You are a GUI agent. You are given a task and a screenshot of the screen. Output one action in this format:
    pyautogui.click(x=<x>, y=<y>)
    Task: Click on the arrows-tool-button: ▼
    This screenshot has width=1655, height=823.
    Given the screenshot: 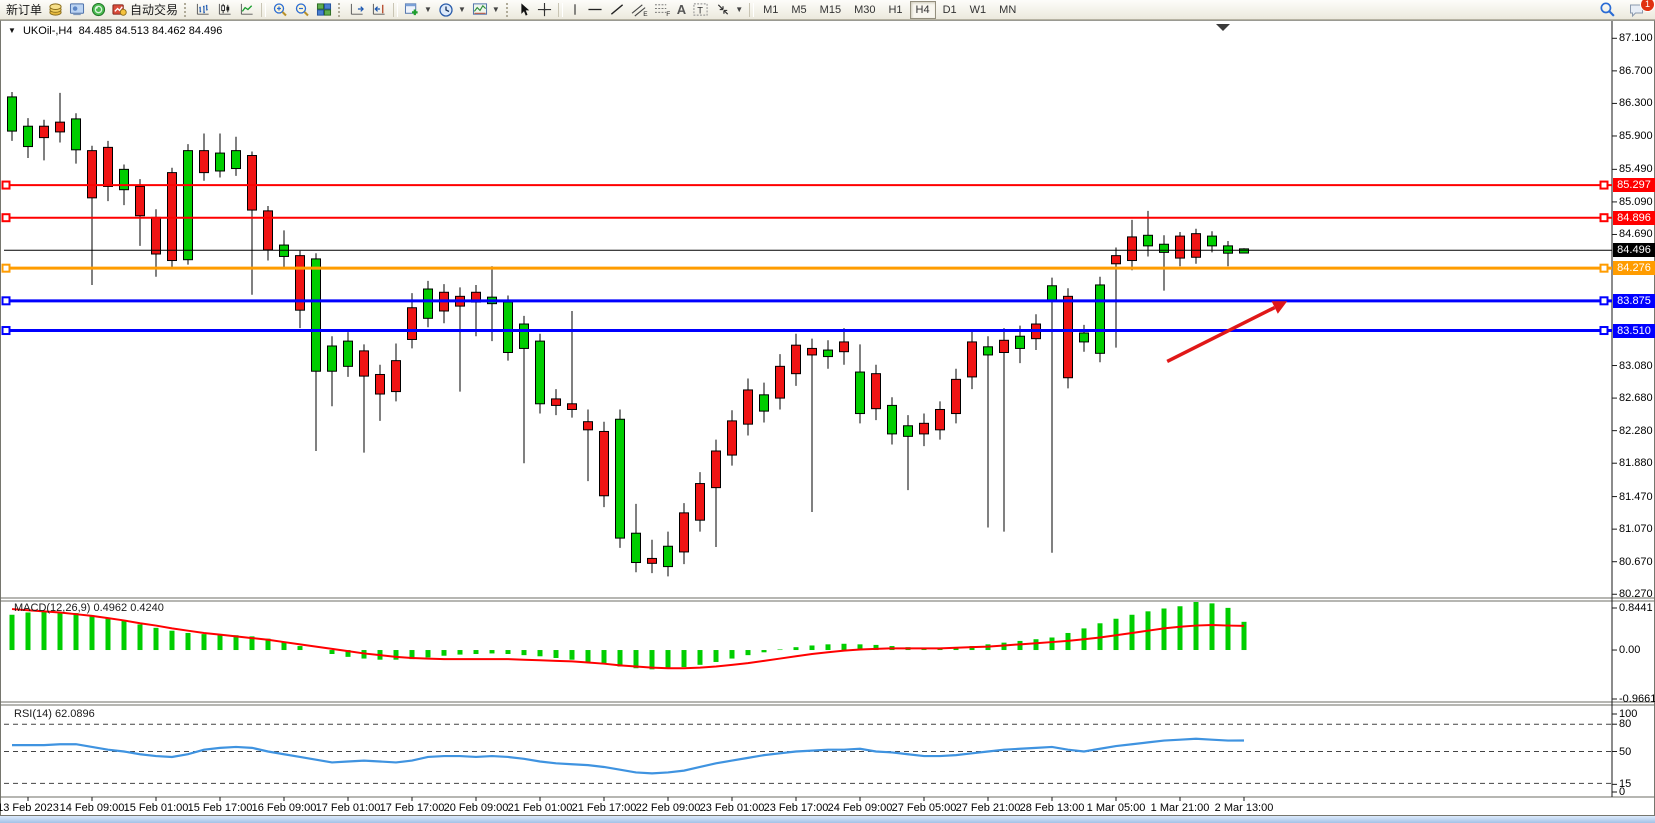 What is the action you would take?
    pyautogui.click(x=729, y=10)
    